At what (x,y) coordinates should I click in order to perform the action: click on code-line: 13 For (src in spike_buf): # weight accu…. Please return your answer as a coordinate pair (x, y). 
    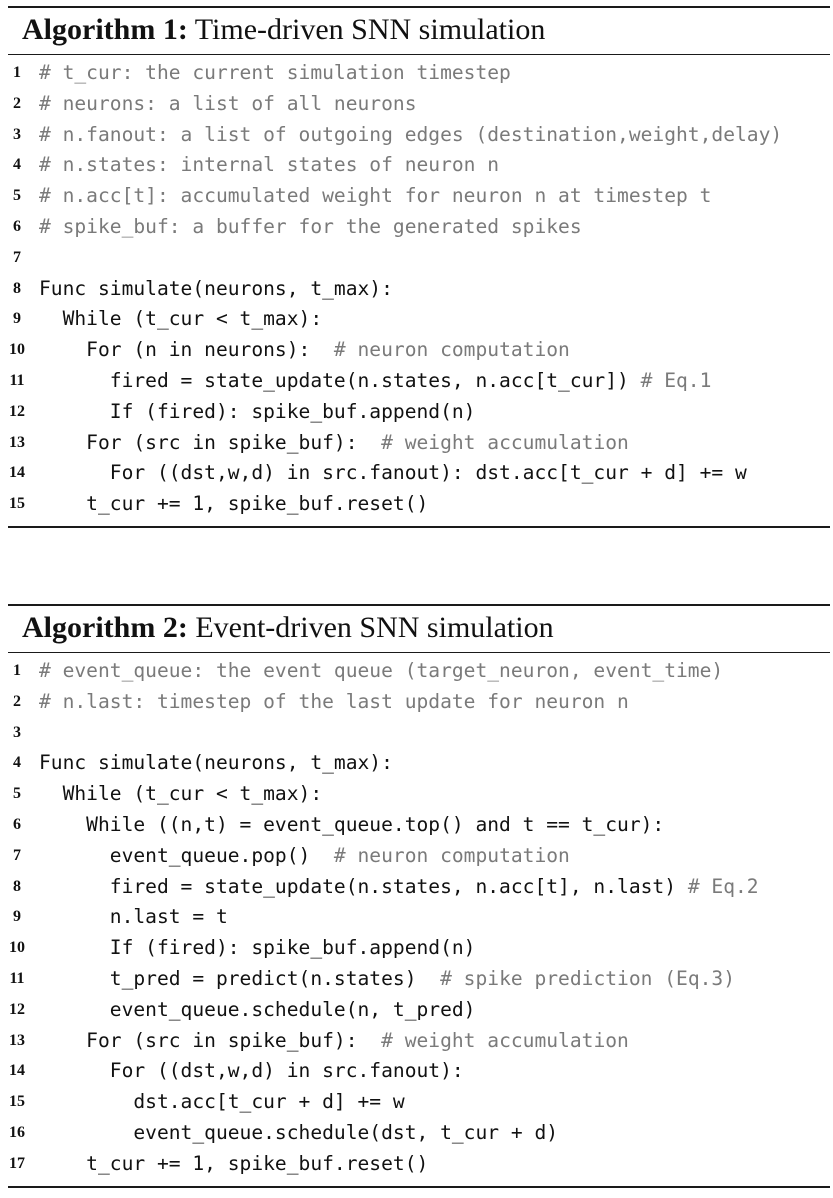
    Looking at the image, I should click on (419, 1041).